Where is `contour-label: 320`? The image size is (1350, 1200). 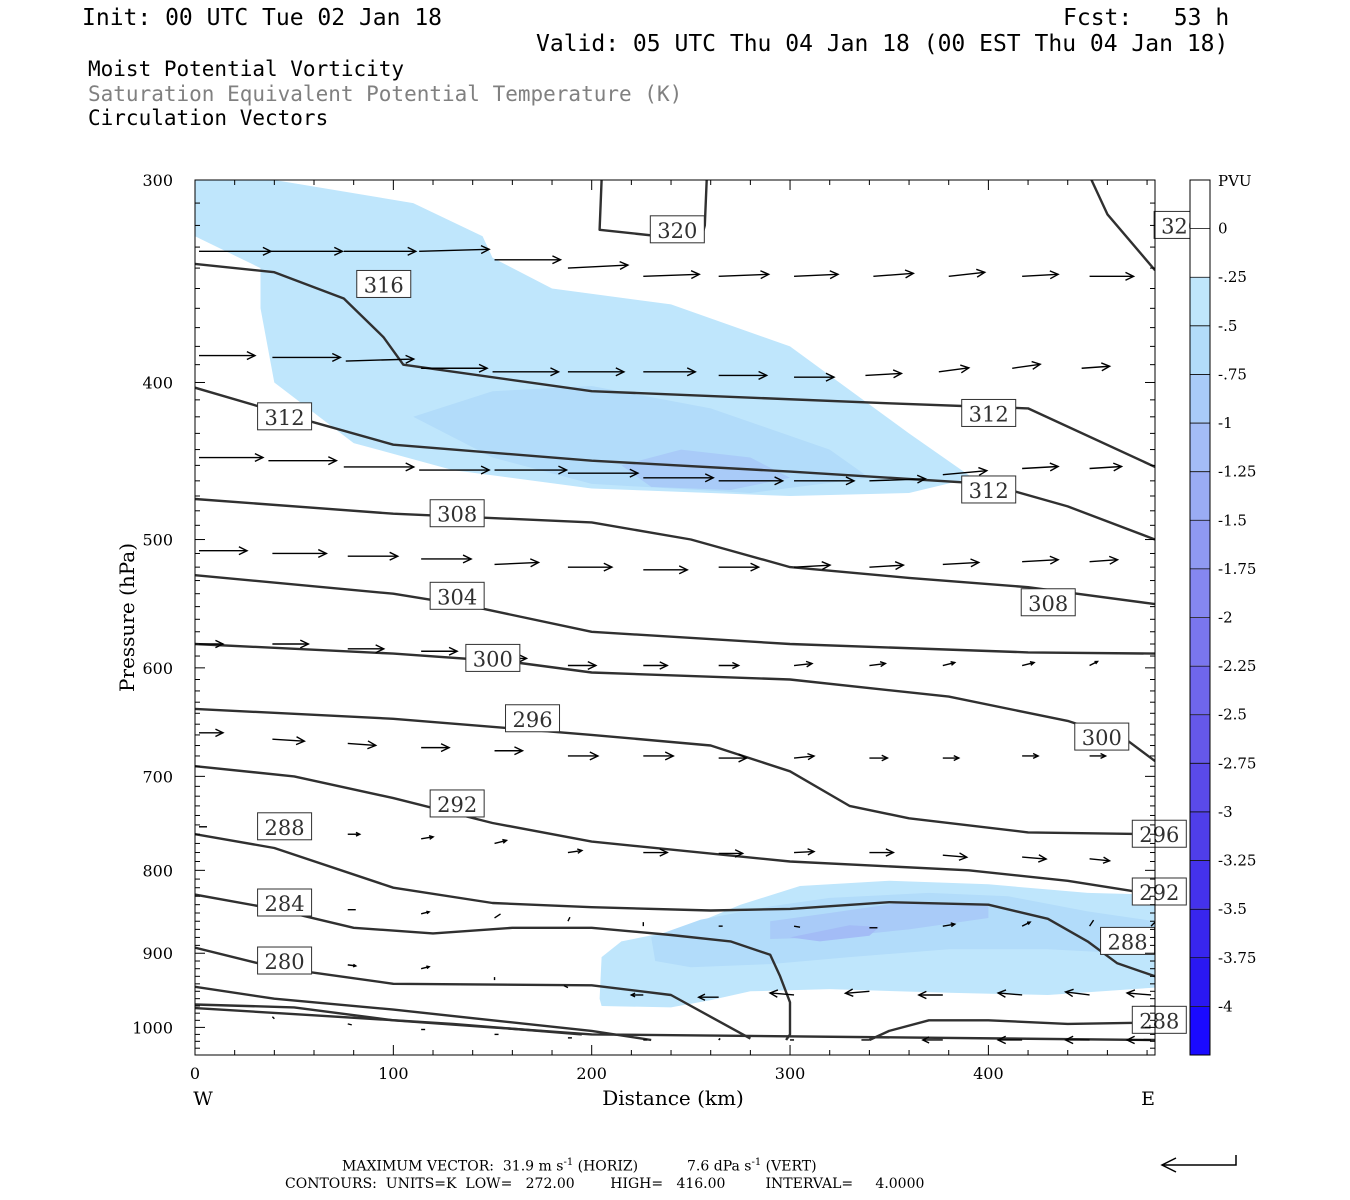 contour-label: 320 is located at coordinates (677, 229).